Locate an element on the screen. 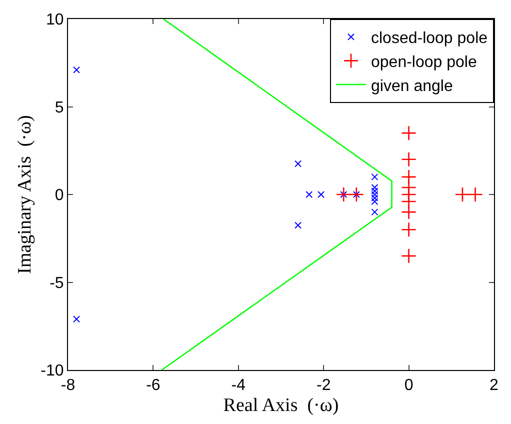  legend-label: open-loop pole is located at coordinates (424, 62).